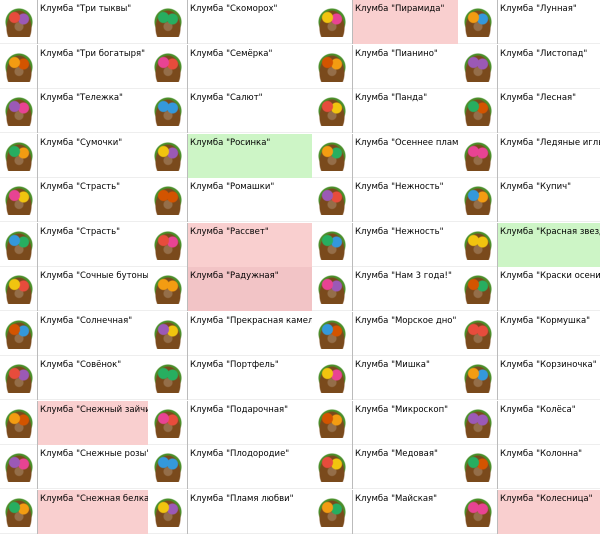 The height and width of the screenshot is (541, 600). I want to click on item-row: Клумба "Салют", so click(230, 111).